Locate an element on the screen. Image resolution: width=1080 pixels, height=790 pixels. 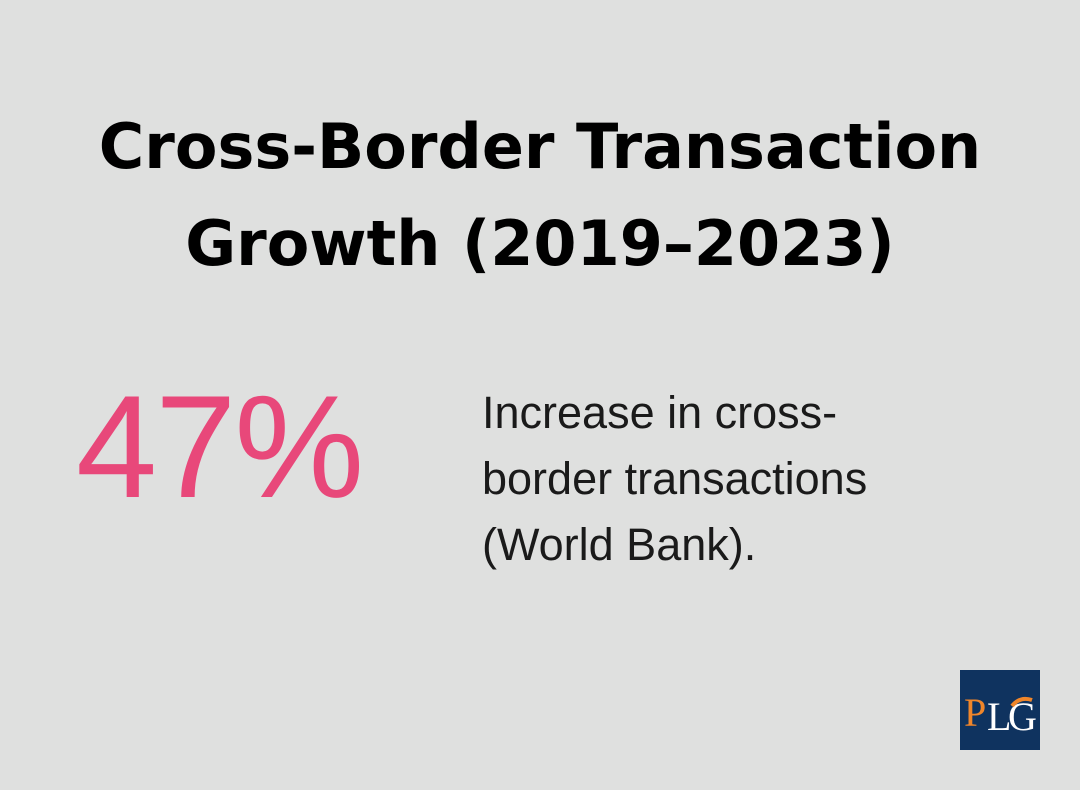
description-line-2: border transactions is located at coordinates (675, 478).